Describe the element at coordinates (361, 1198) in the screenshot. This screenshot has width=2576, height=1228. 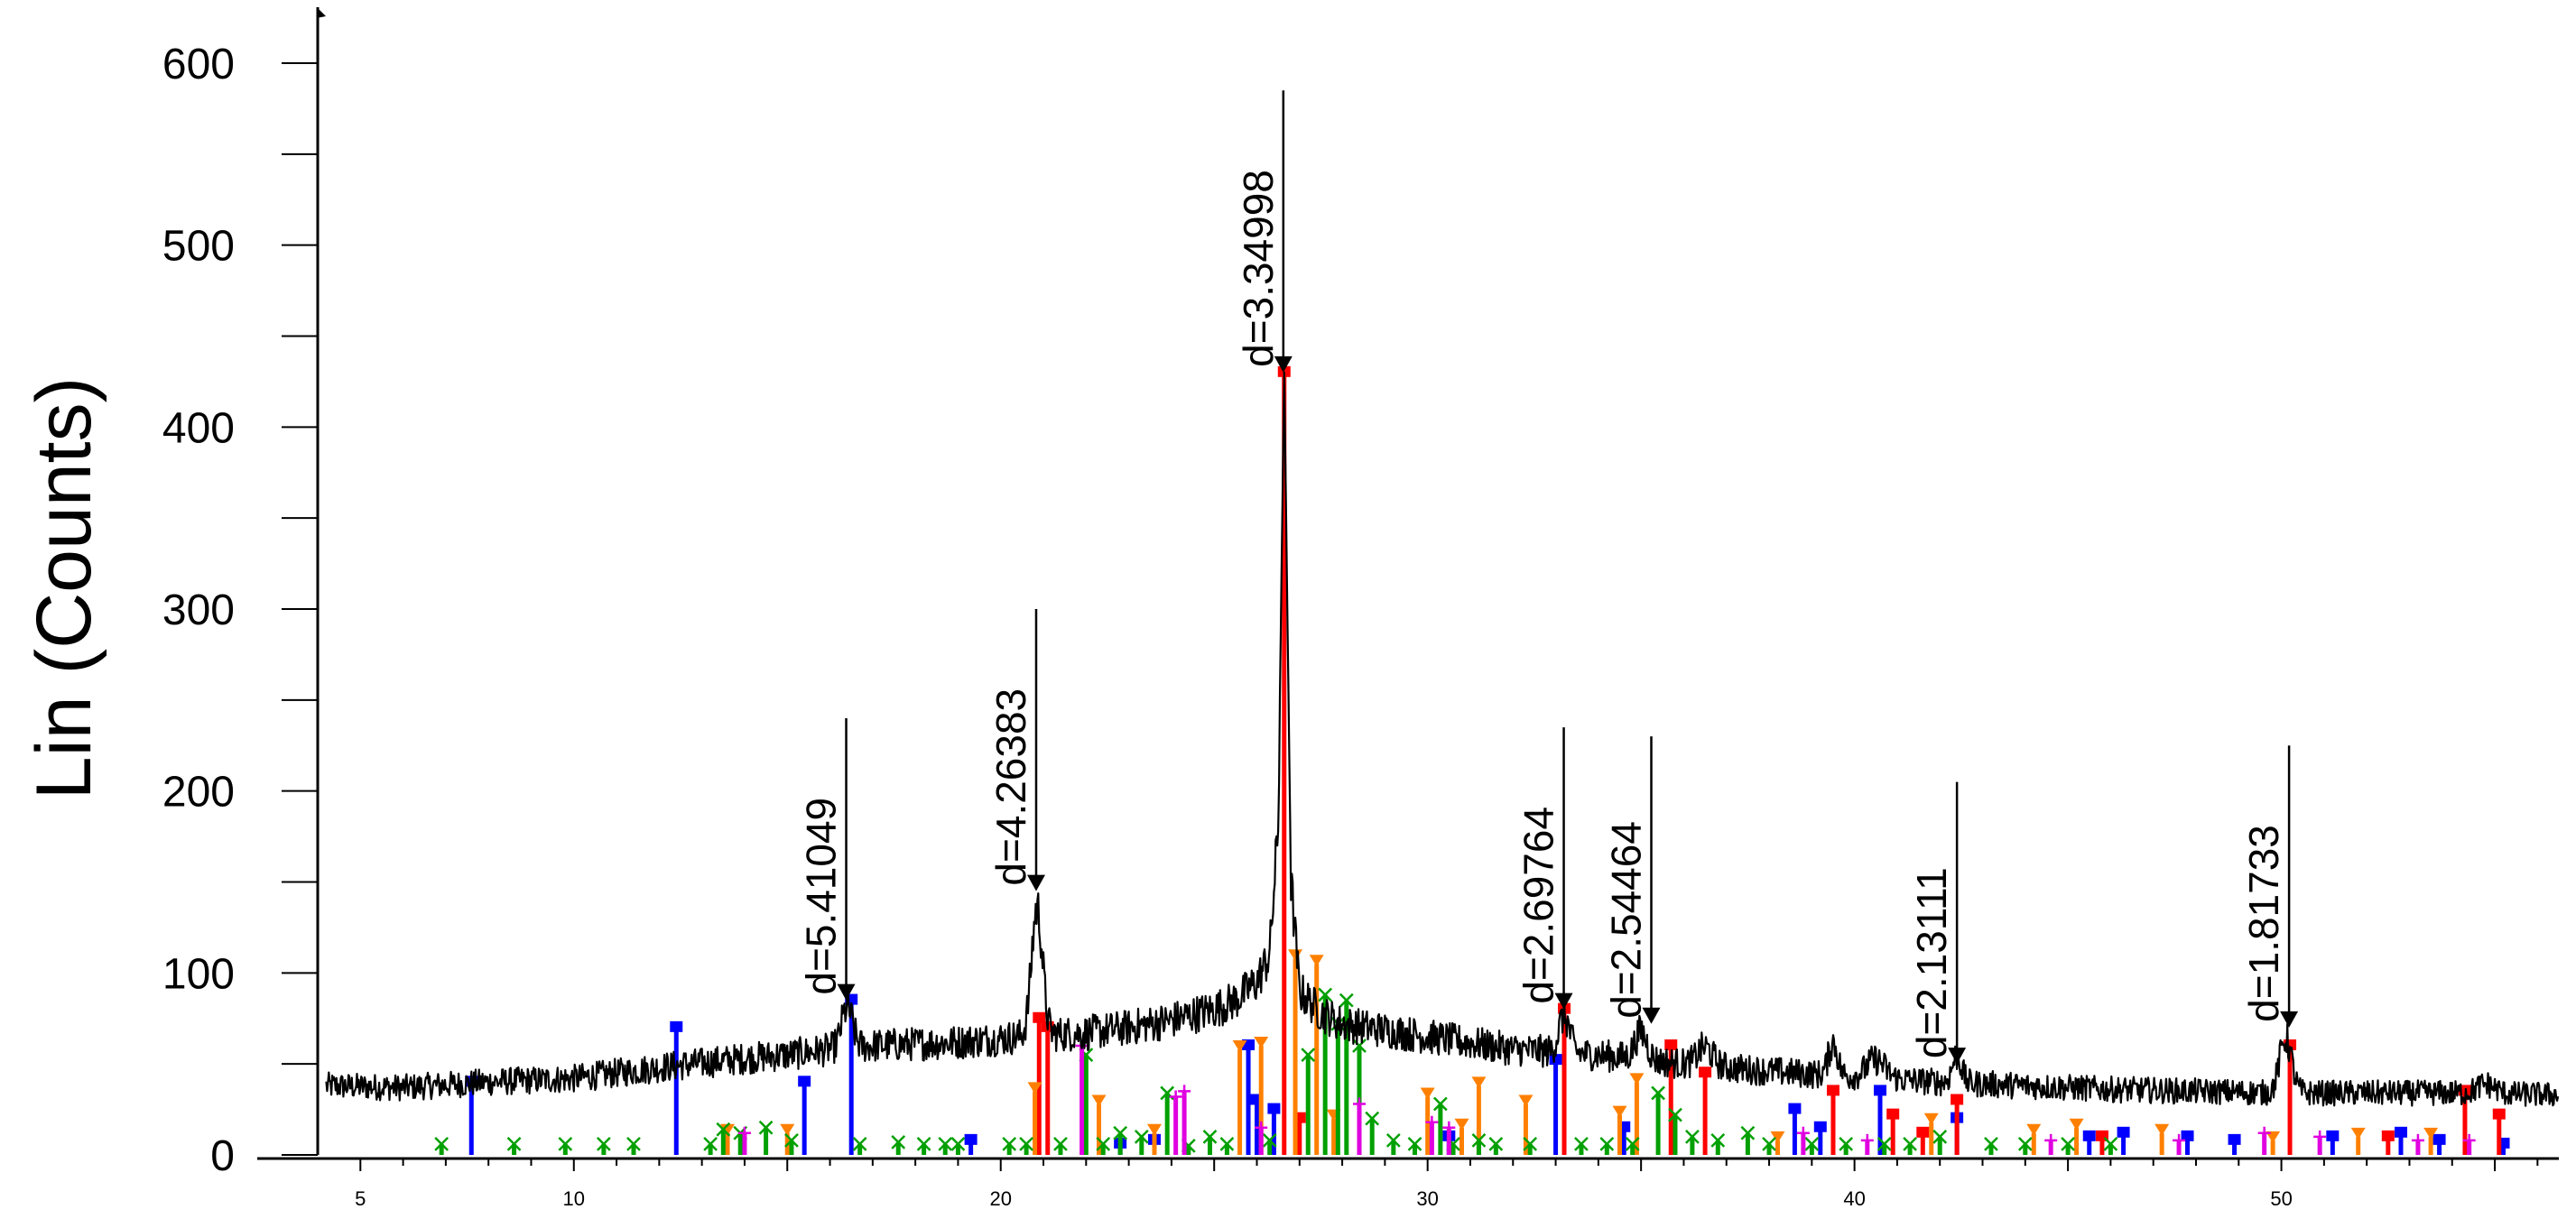
I see `x-tick-label: 5` at that location.